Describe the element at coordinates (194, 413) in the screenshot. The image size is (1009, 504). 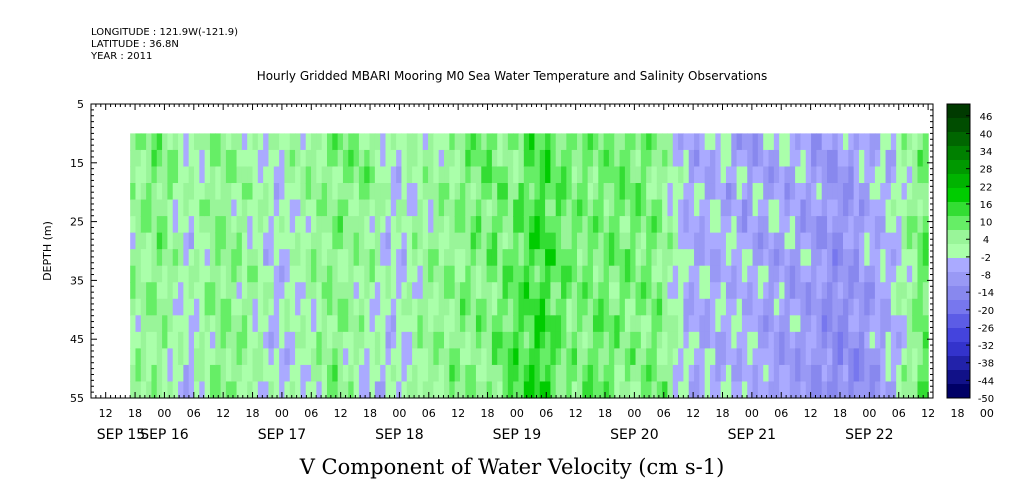
I see `x-hour-label: 06` at that location.